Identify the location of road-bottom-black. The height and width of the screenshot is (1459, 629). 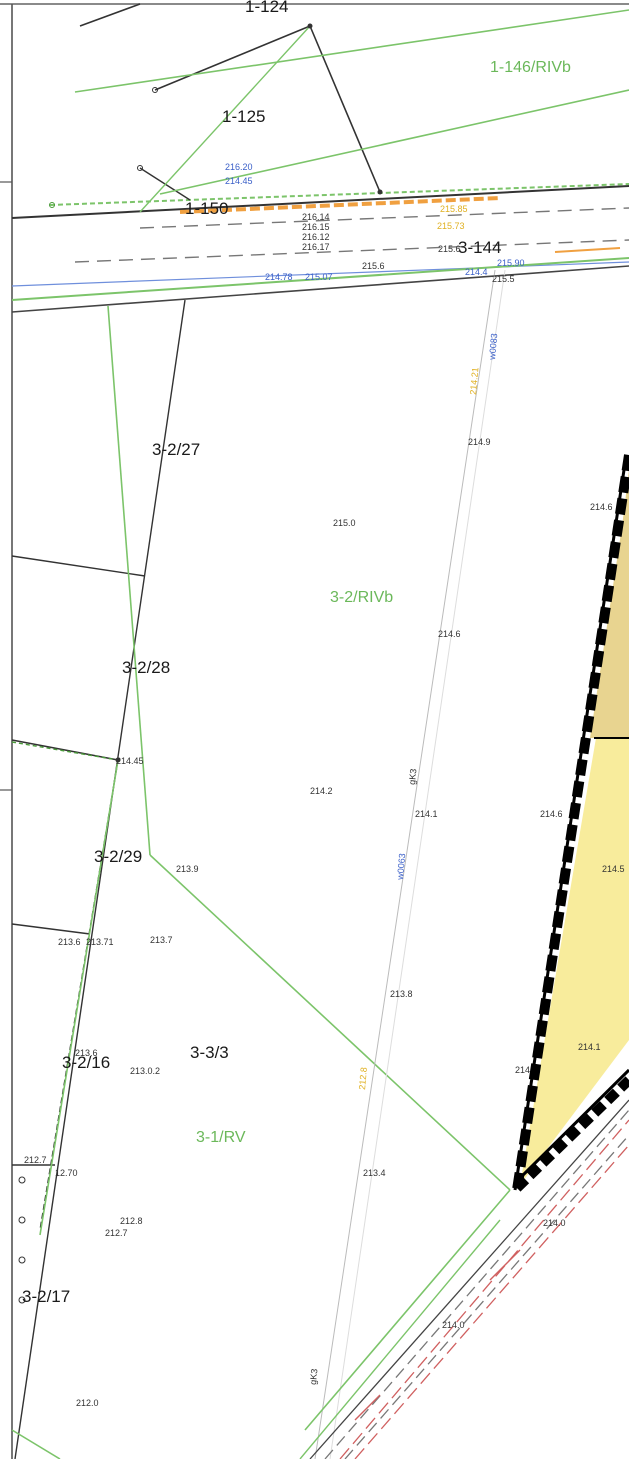
(469, 1279).